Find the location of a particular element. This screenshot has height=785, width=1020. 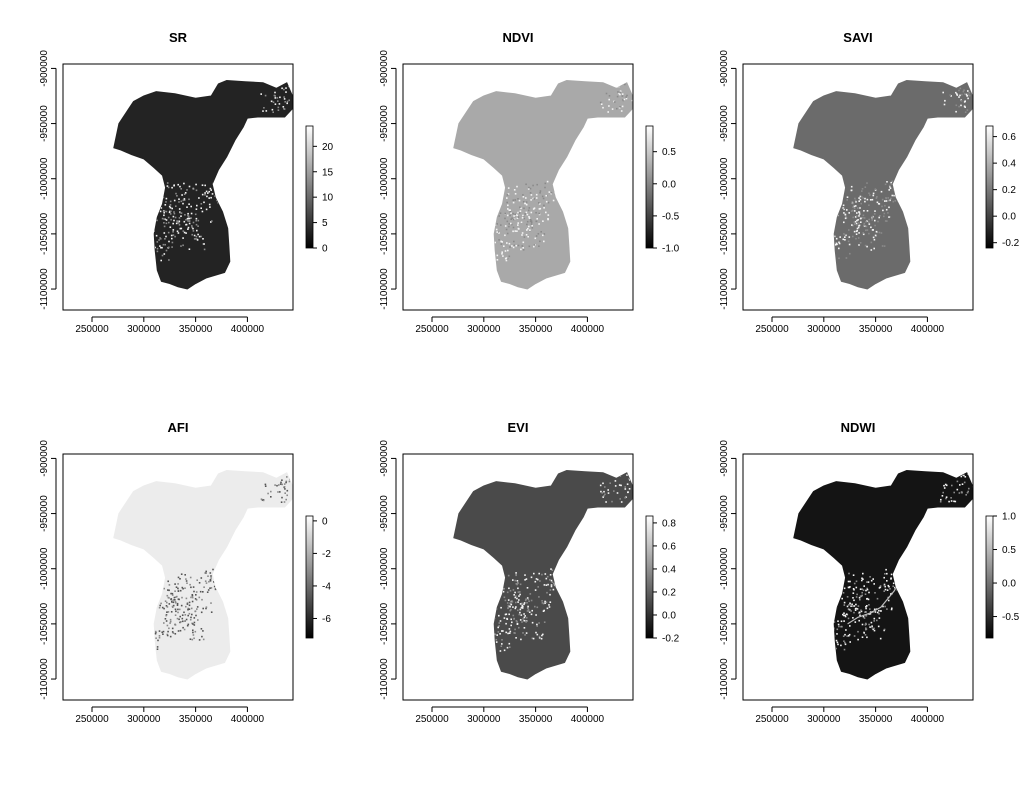

legend-tick-label: 5 is located at coordinates (325, 223).